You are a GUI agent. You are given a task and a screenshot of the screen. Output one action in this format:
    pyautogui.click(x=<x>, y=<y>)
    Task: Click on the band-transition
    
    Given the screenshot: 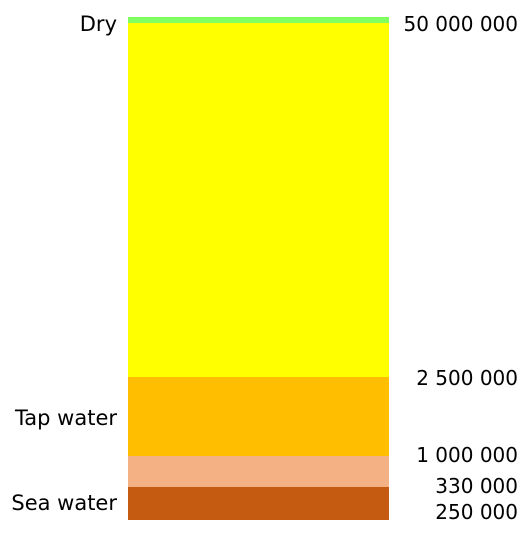 What is the action you would take?
    pyautogui.click(x=258, y=471)
    